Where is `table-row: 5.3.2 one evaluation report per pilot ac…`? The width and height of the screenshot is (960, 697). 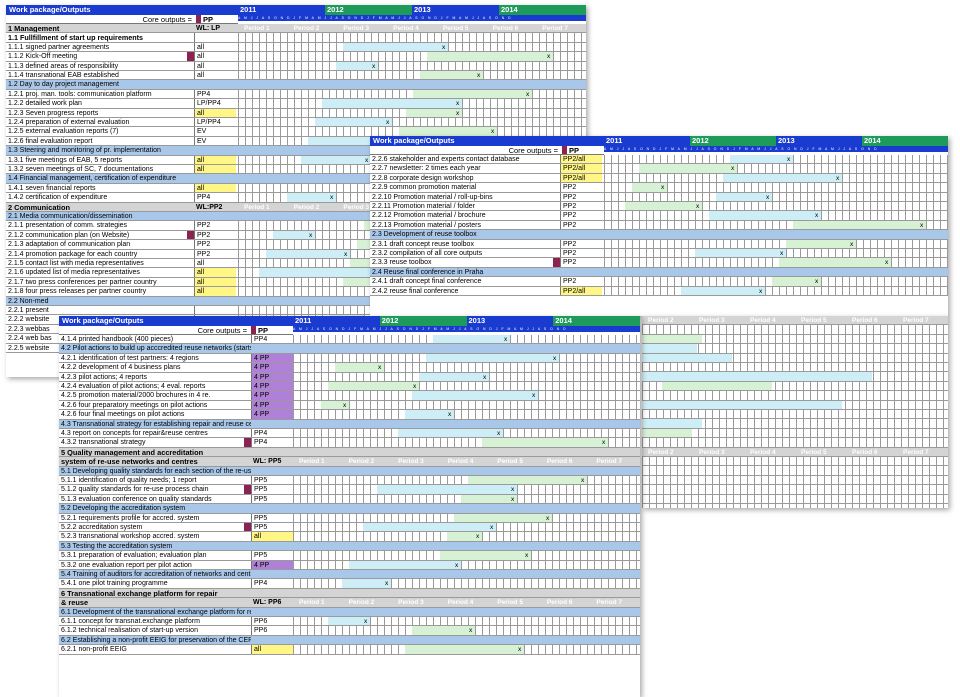 table-row: 5.3.2 one evaluation report per pilot ac… is located at coordinates (349, 565).